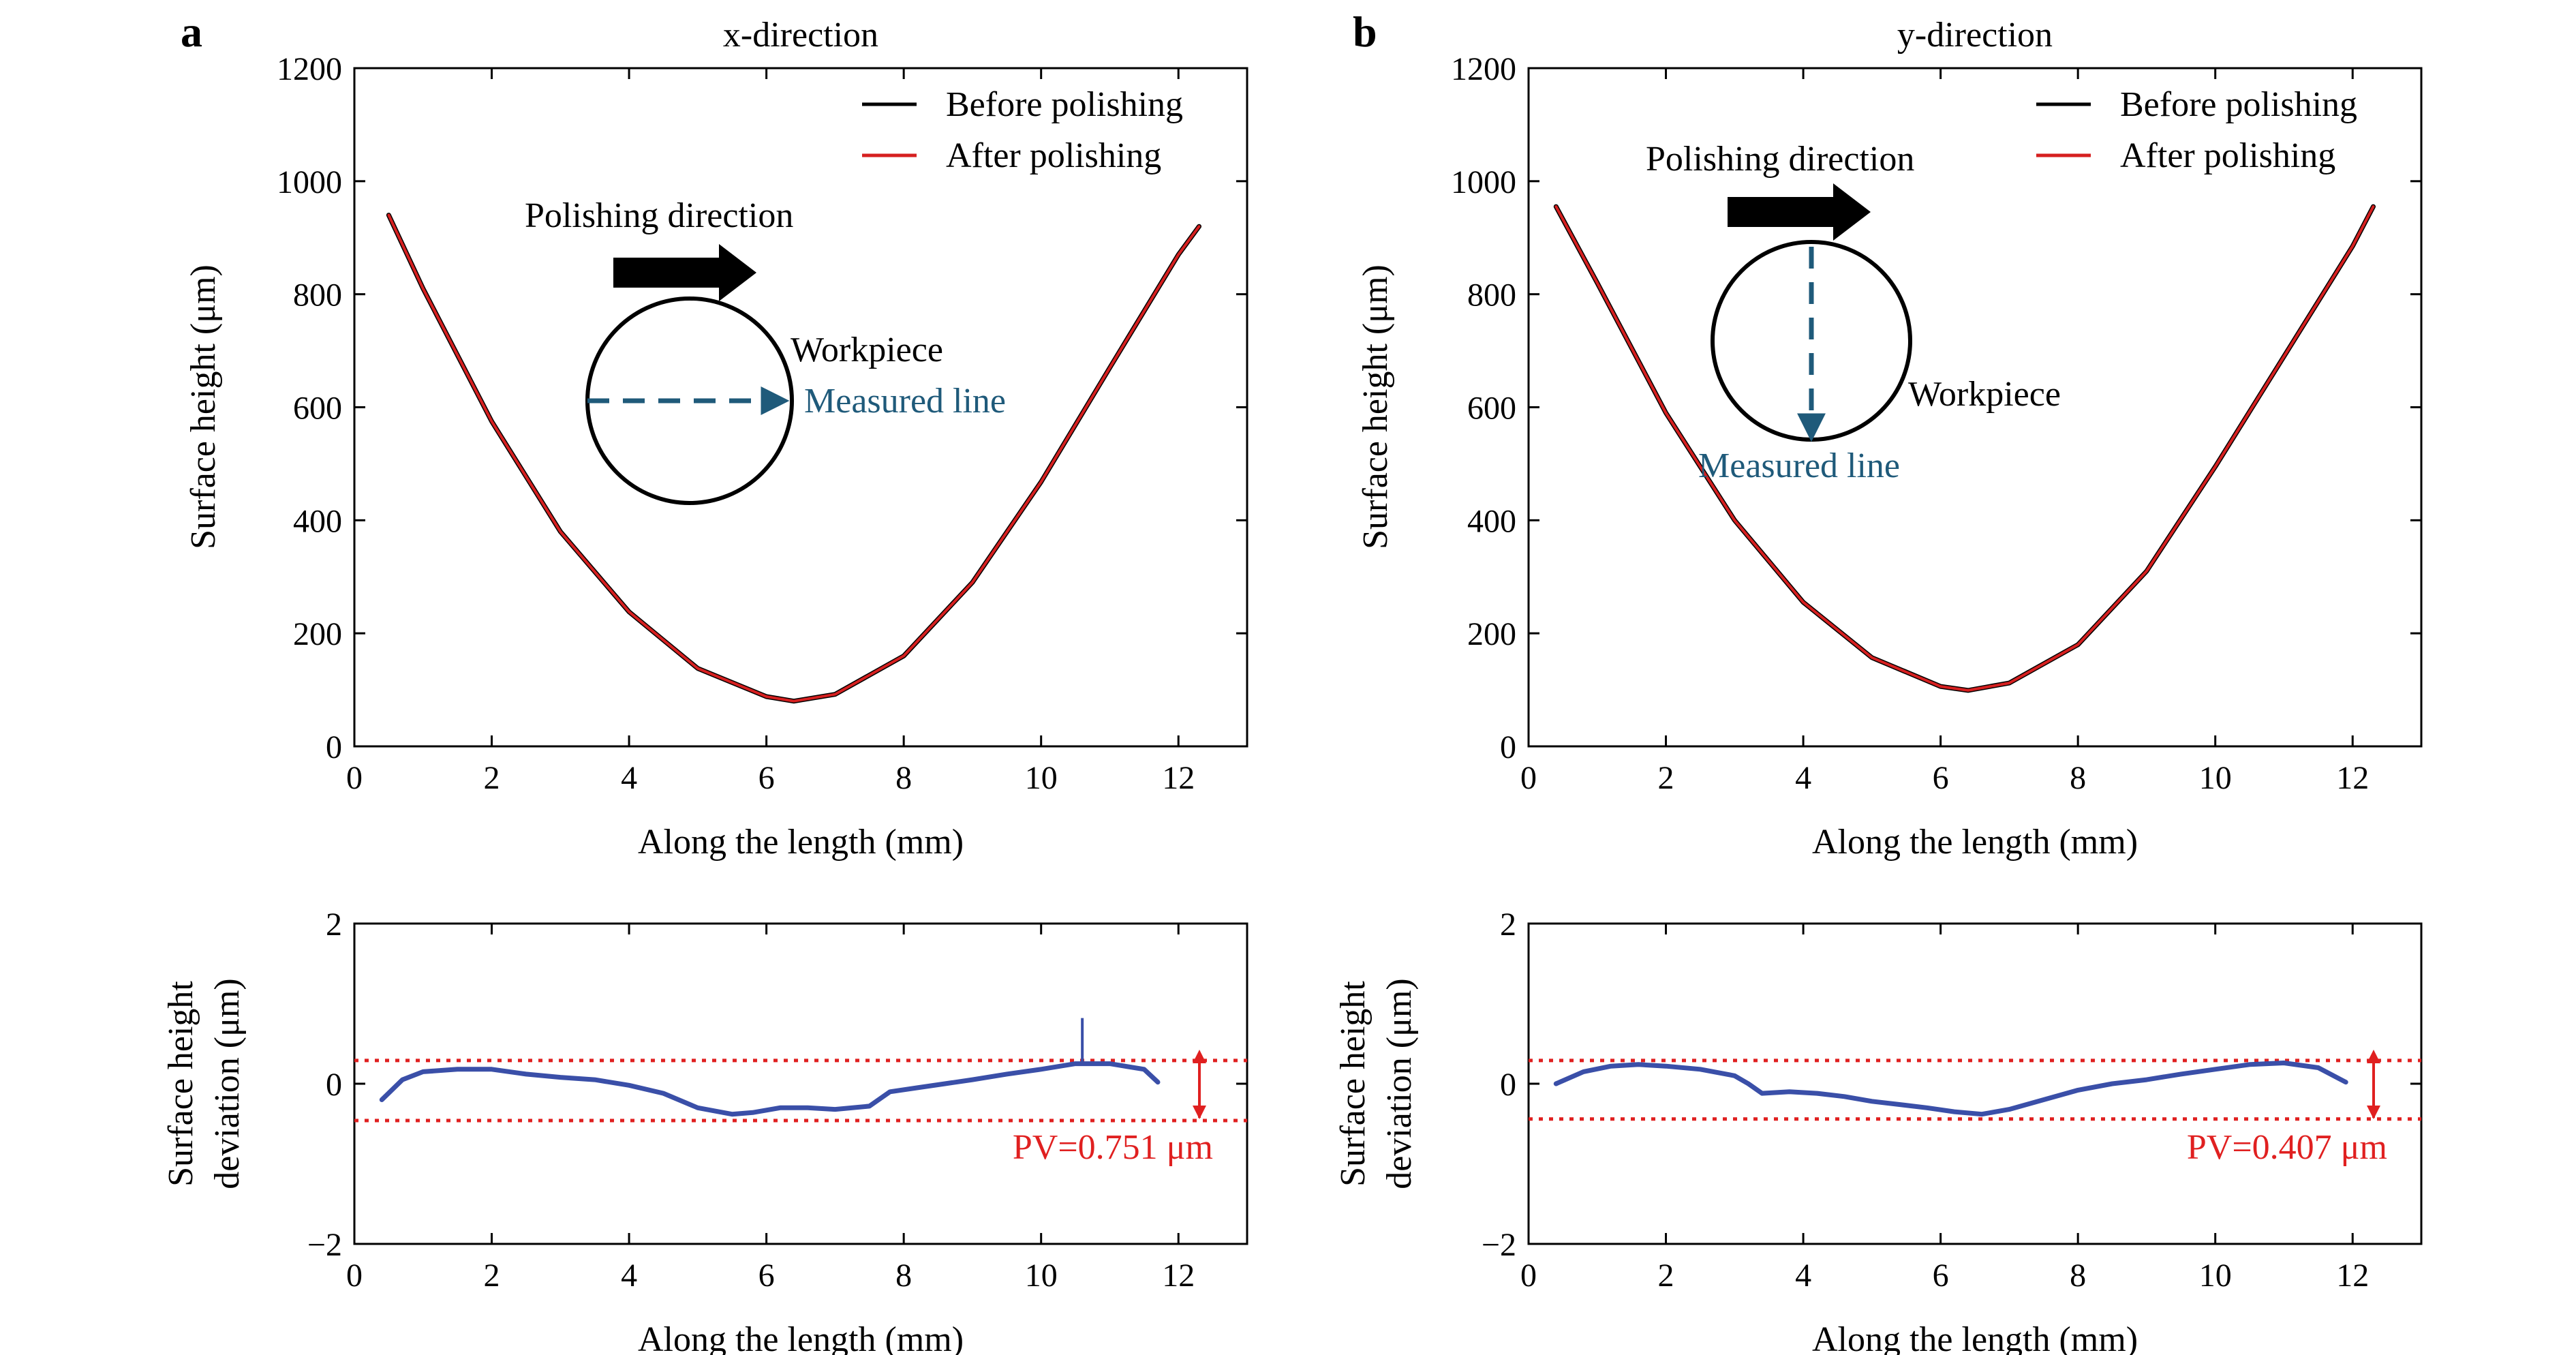  Describe the element at coordinates (689, 400) in the screenshot. I see `workpiece-circle` at that location.